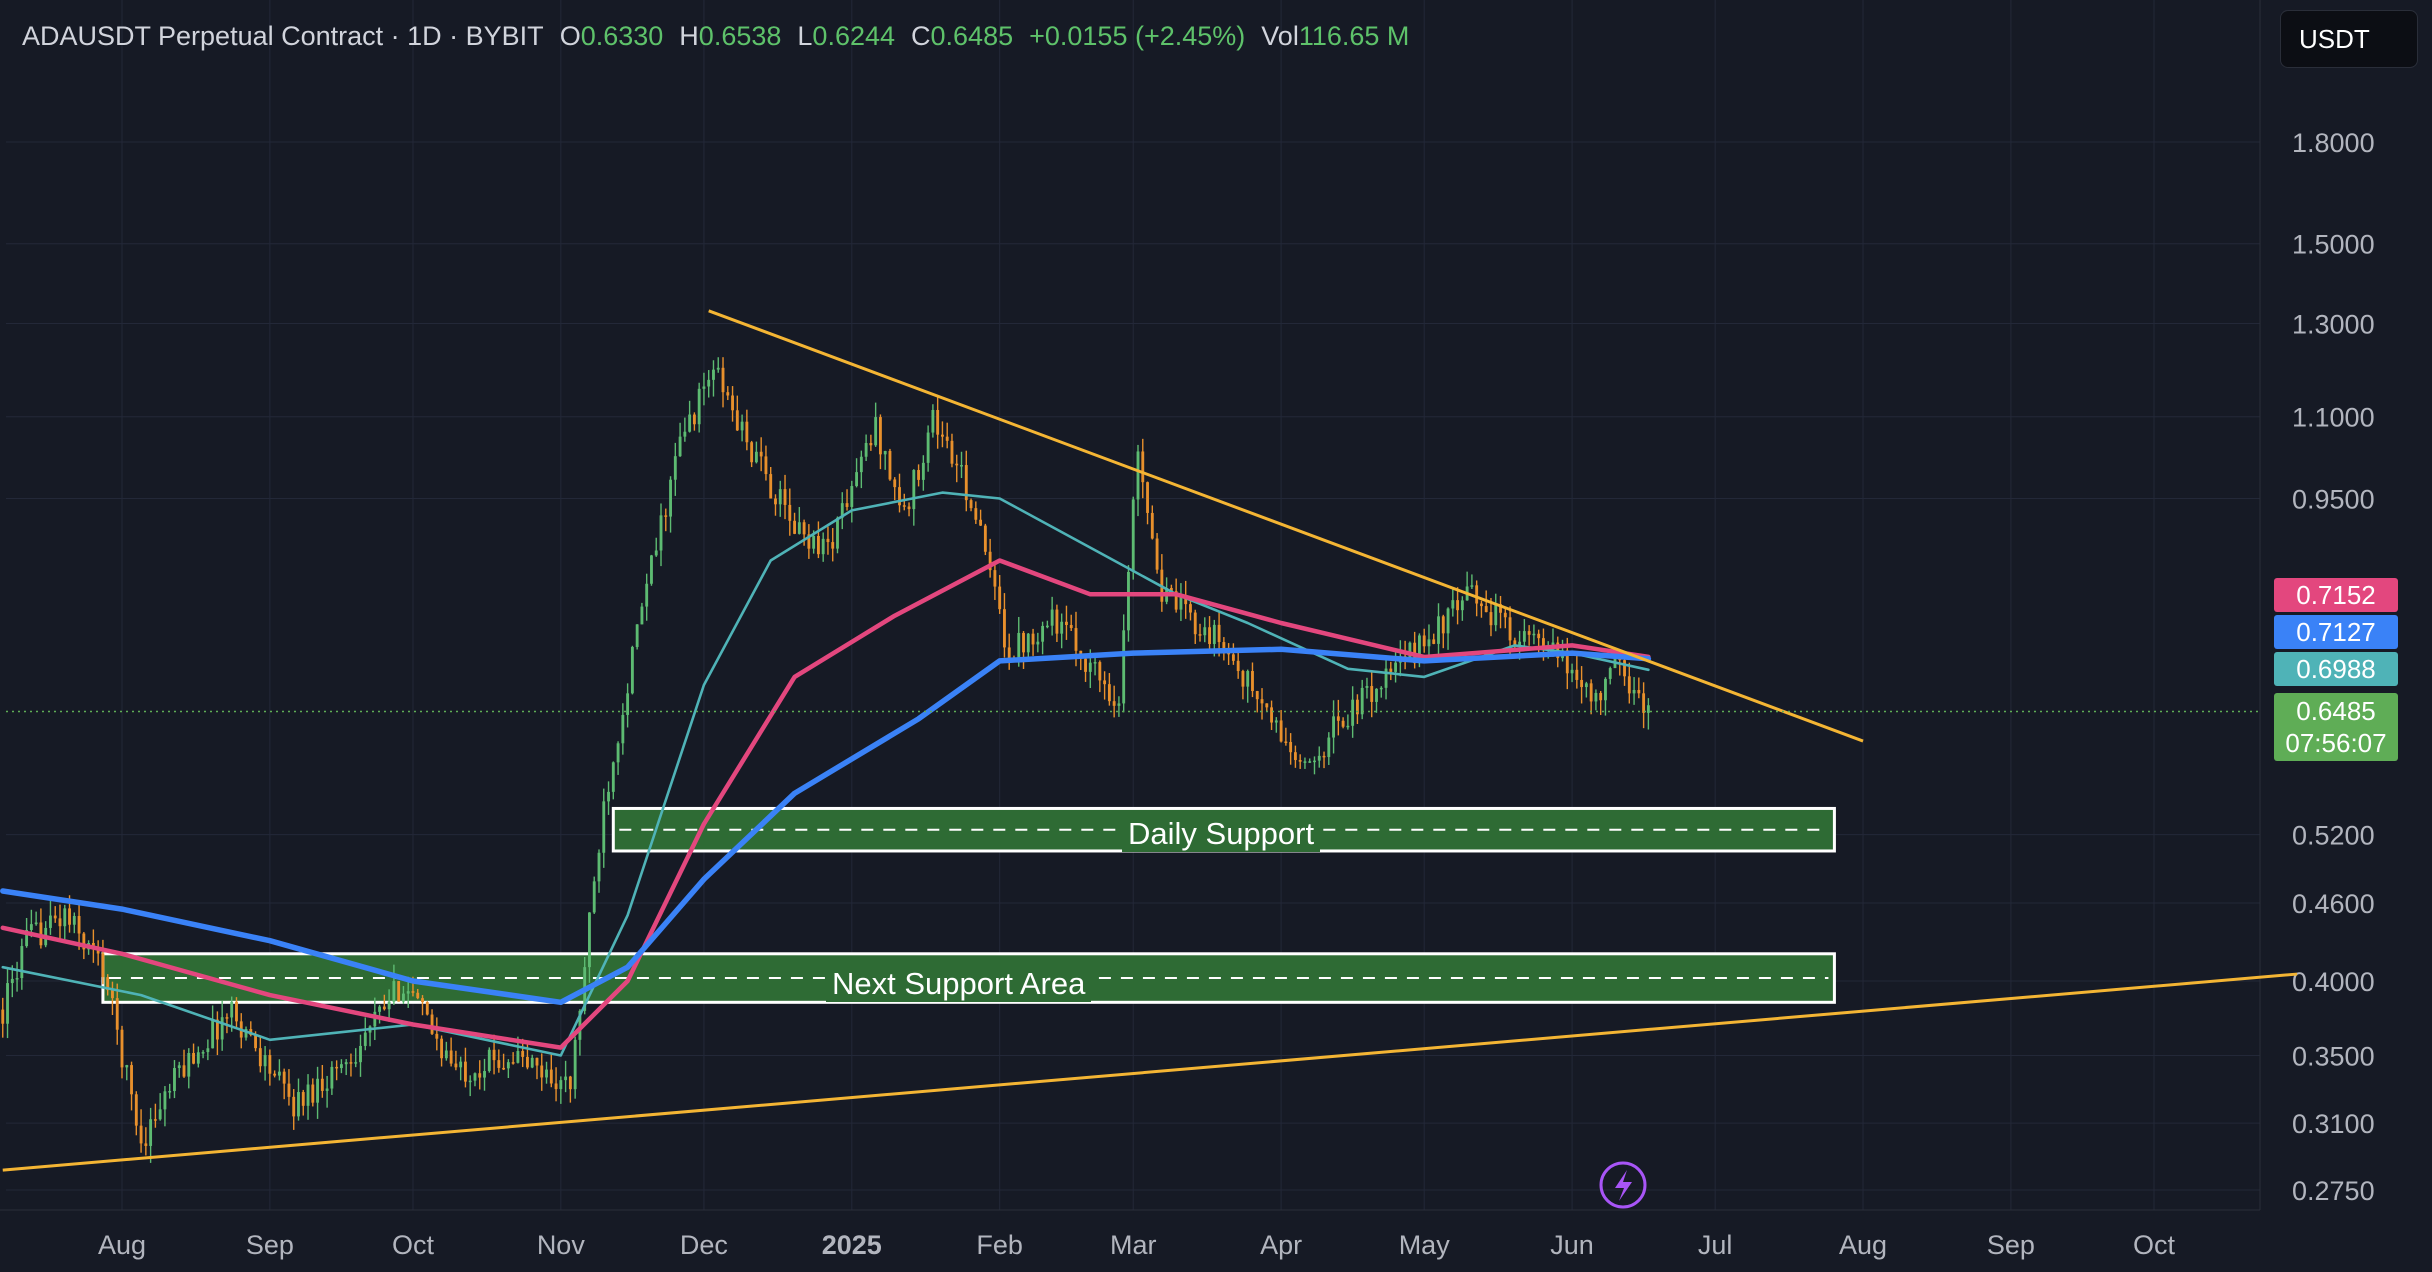 The image size is (2432, 1272). What do you see at coordinates (283, 35) in the screenshot?
I see `symbol-title: ADAUSDT Perpetual Contract · 1D · BYBIT` at bounding box center [283, 35].